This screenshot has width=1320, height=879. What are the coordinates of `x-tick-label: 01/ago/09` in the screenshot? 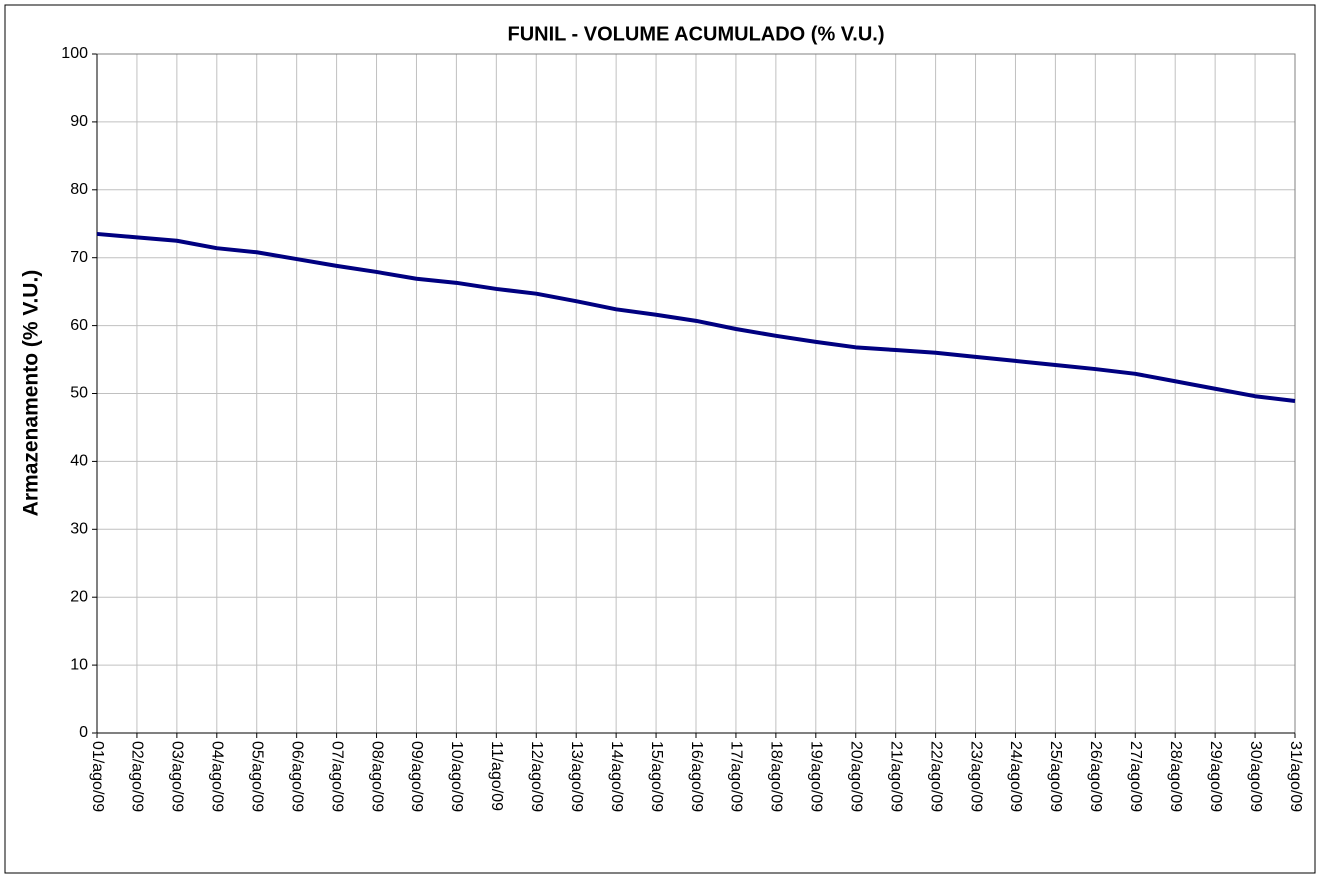 It's located at (97, 776).